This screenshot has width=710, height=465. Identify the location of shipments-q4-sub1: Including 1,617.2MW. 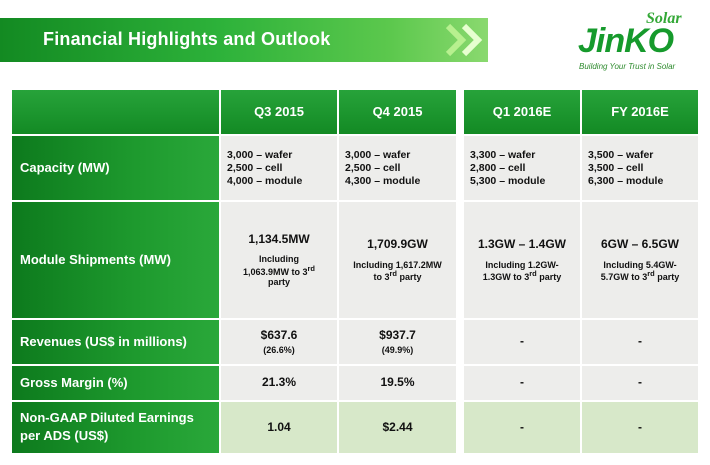
(397, 264).